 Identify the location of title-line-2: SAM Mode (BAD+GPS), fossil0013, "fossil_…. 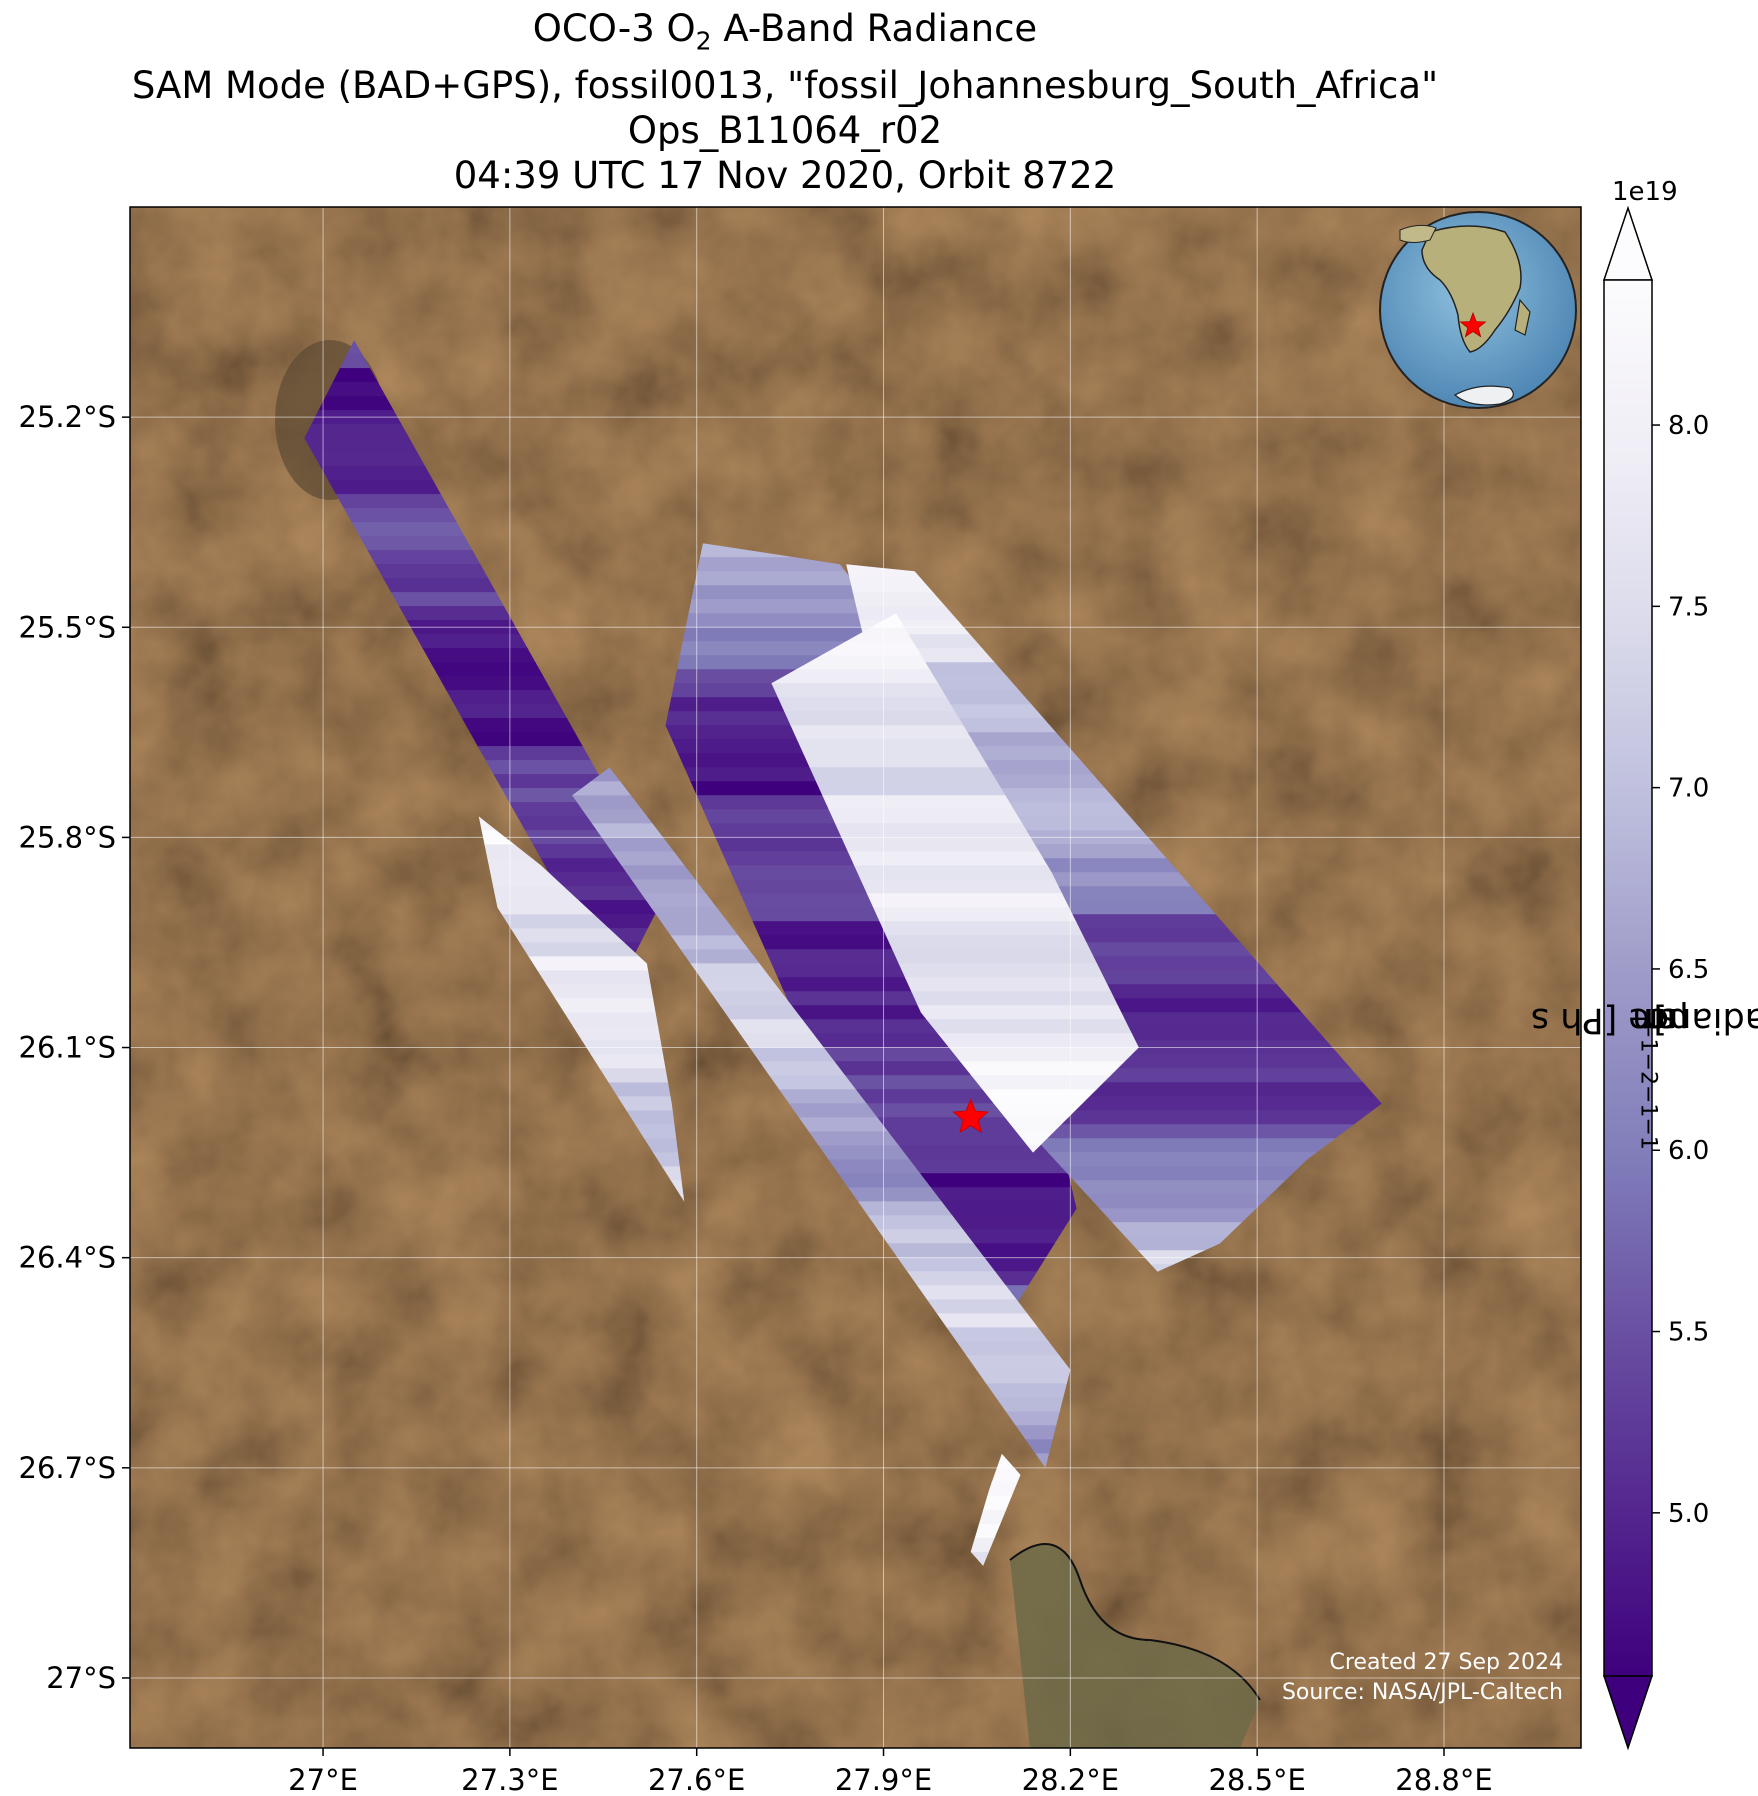
(785, 86).